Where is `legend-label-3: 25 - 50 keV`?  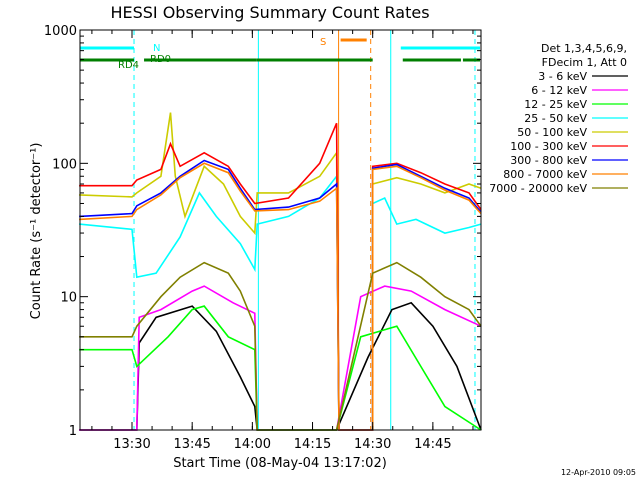
legend-label-3: 25 - 50 keV is located at coordinates (555, 118).